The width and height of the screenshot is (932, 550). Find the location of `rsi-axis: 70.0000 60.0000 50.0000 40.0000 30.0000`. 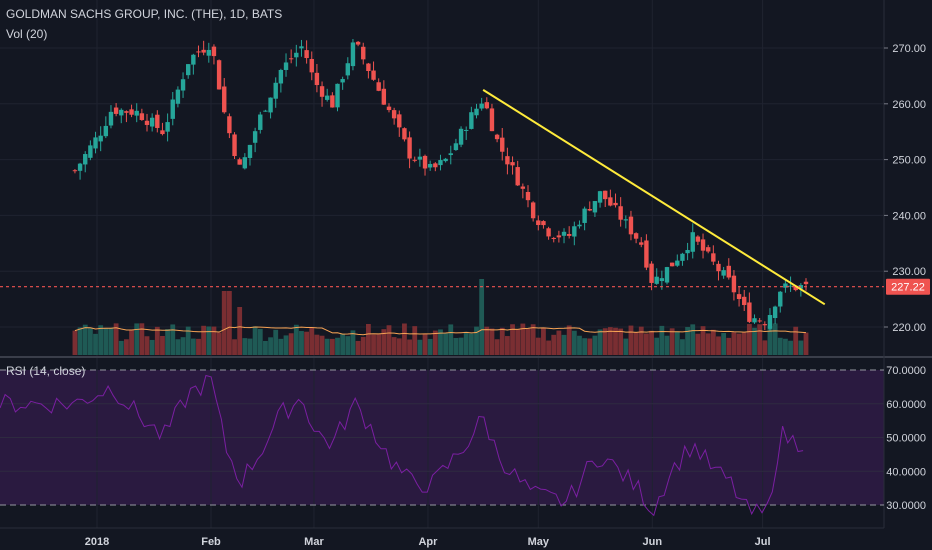

rsi-axis: 70.0000 60.0000 50.0000 40.0000 30.0000 is located at coordinates (906, 438).